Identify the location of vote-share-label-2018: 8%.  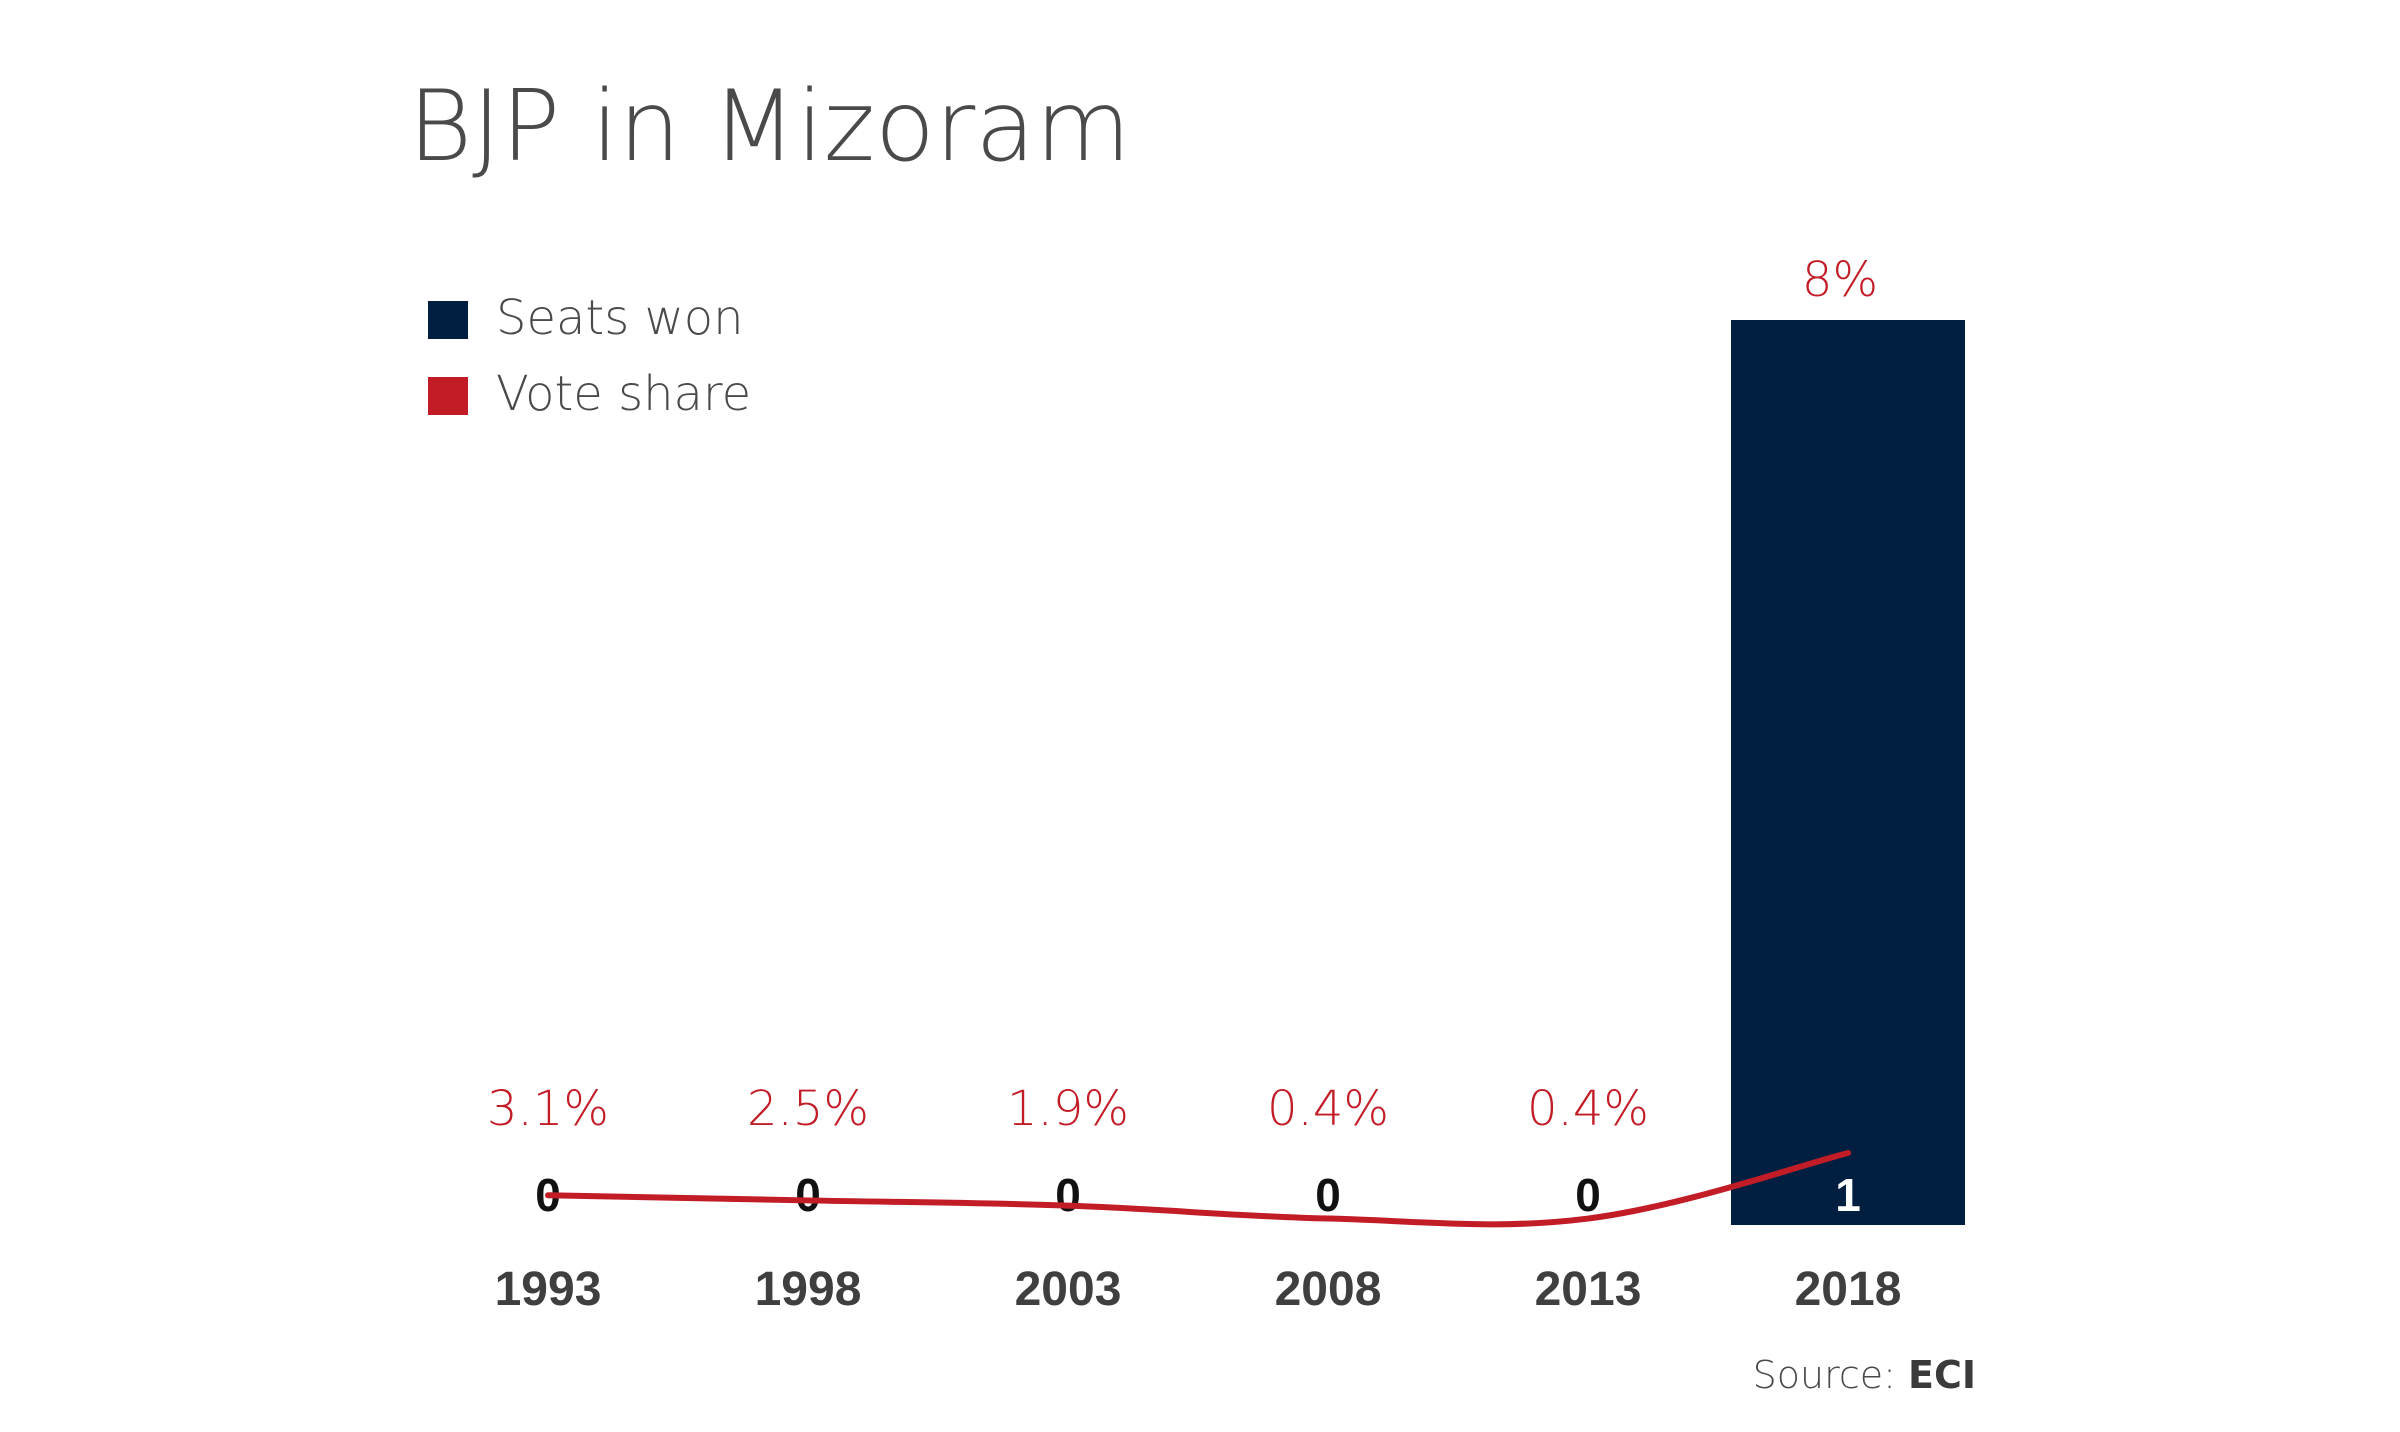
(1840, 280).